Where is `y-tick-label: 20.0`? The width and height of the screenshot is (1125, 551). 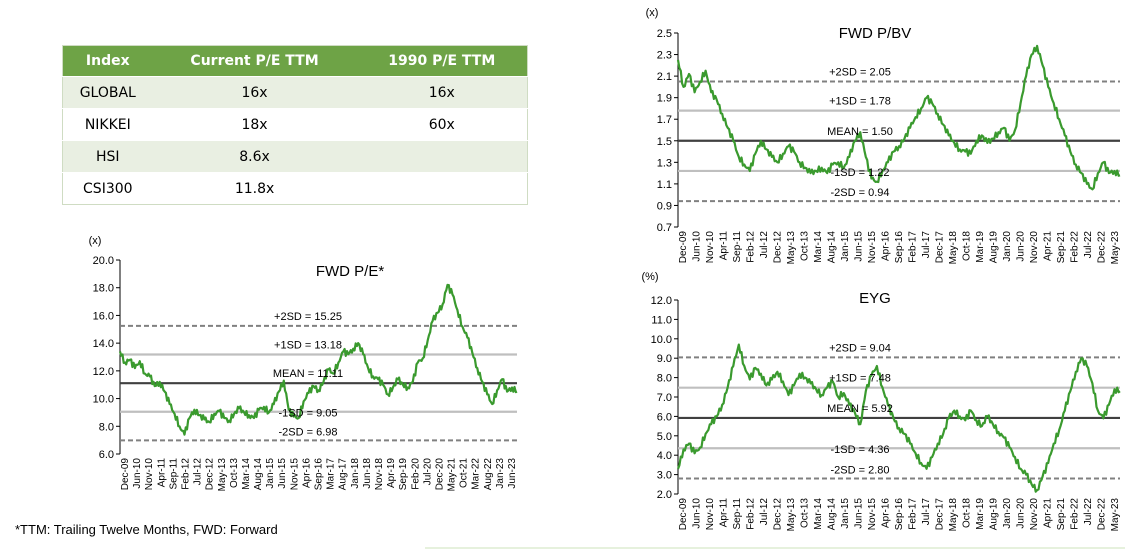
y-tick-label: 20.0 is located at coordinates (103, 261).